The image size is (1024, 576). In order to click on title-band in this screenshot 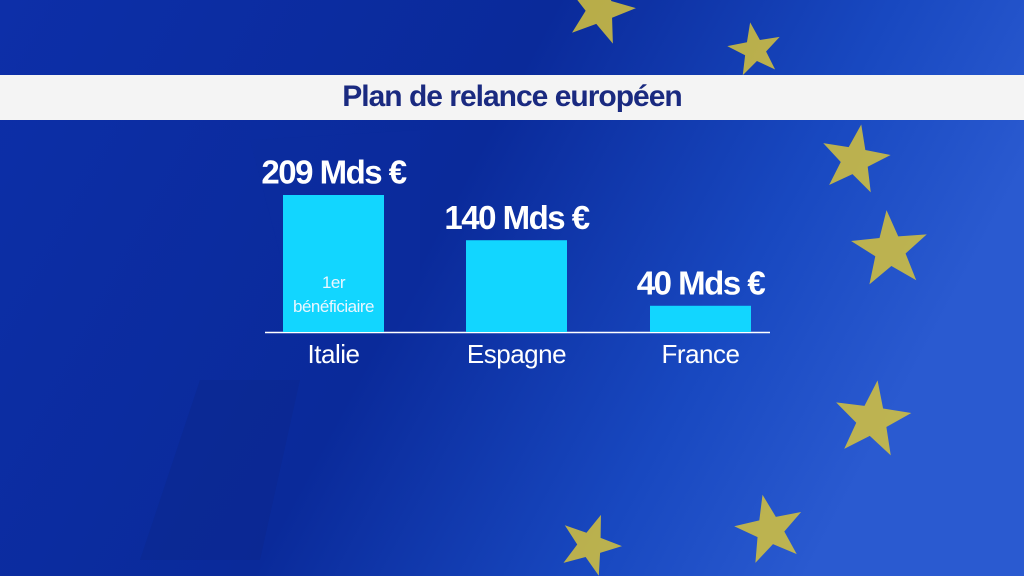, I will do `click(512, 97)`.